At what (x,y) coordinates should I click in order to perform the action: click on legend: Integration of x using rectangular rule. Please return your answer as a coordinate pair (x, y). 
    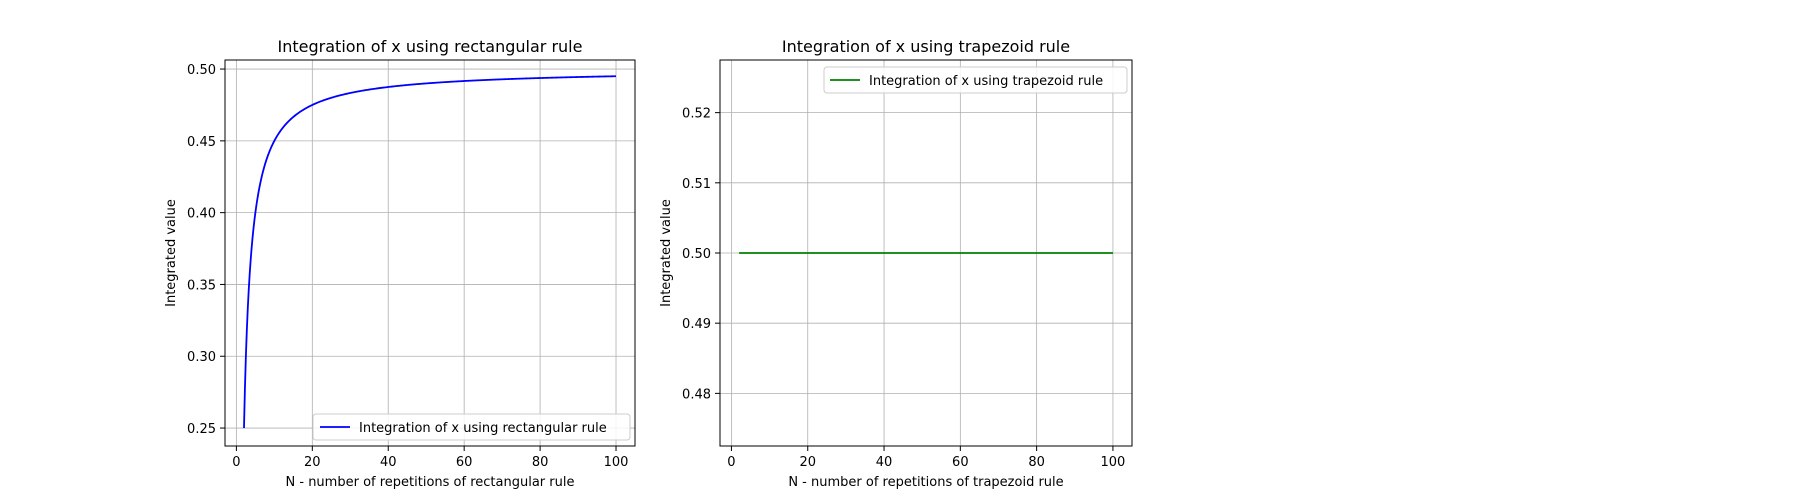
    Looking at the image, I should click on (471, 427).